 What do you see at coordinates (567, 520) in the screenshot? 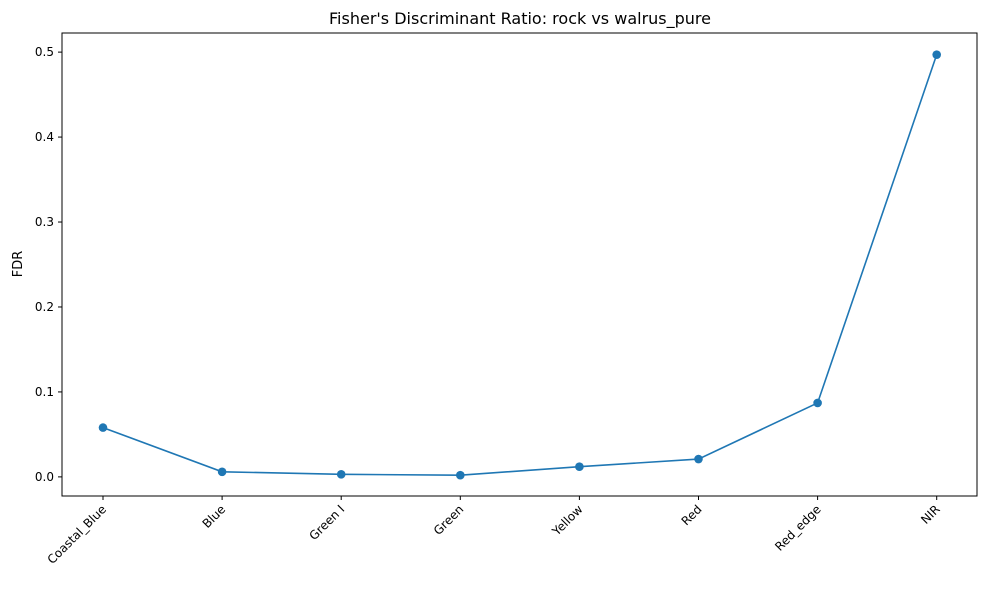
I see `x-tick-label: Yellow` at bounding box center [567, 520].